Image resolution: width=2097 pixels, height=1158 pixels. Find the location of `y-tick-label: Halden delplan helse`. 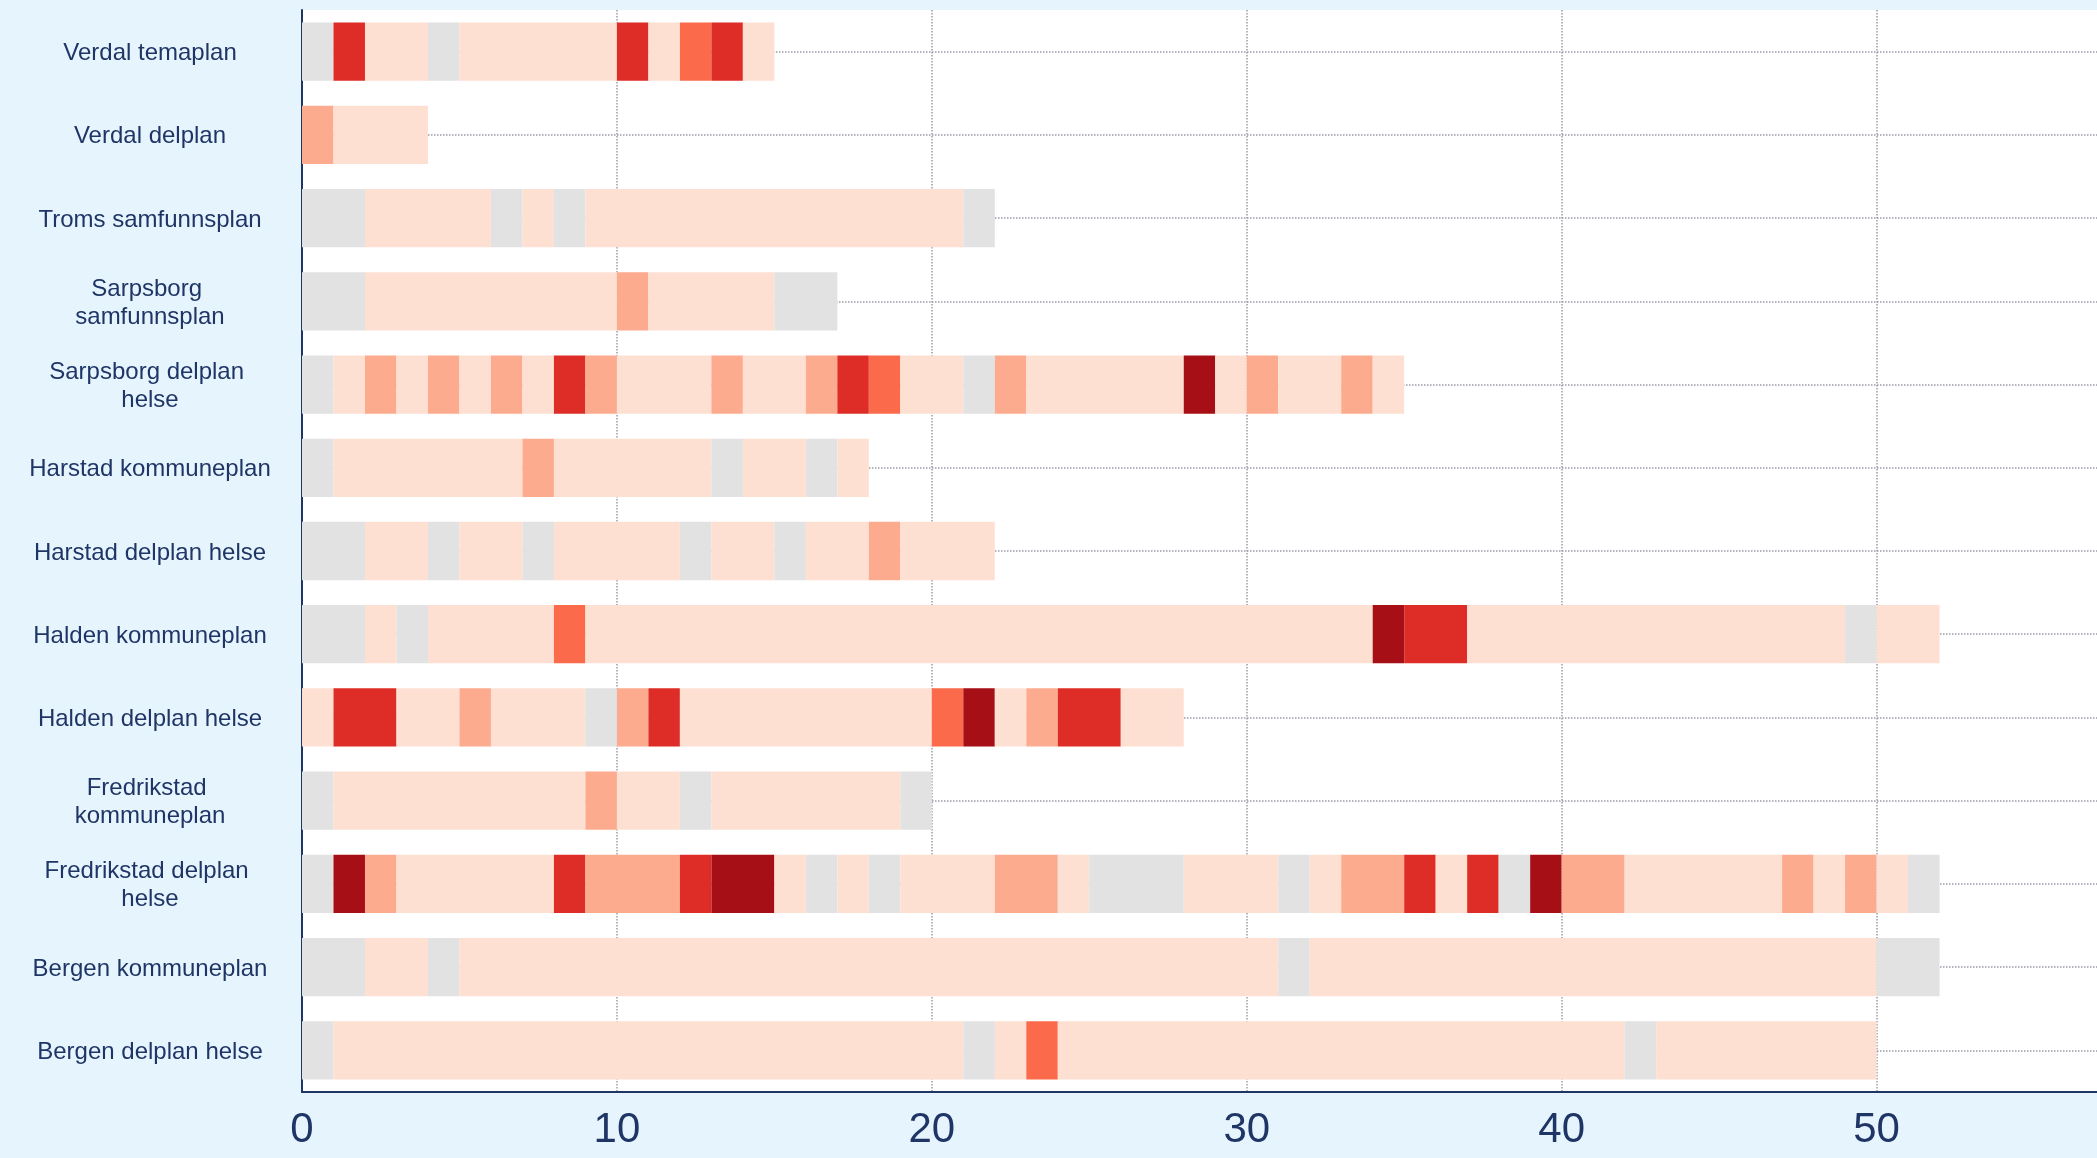

y-tick-label: Halden delplan helse is located at coordinates (150, 717).